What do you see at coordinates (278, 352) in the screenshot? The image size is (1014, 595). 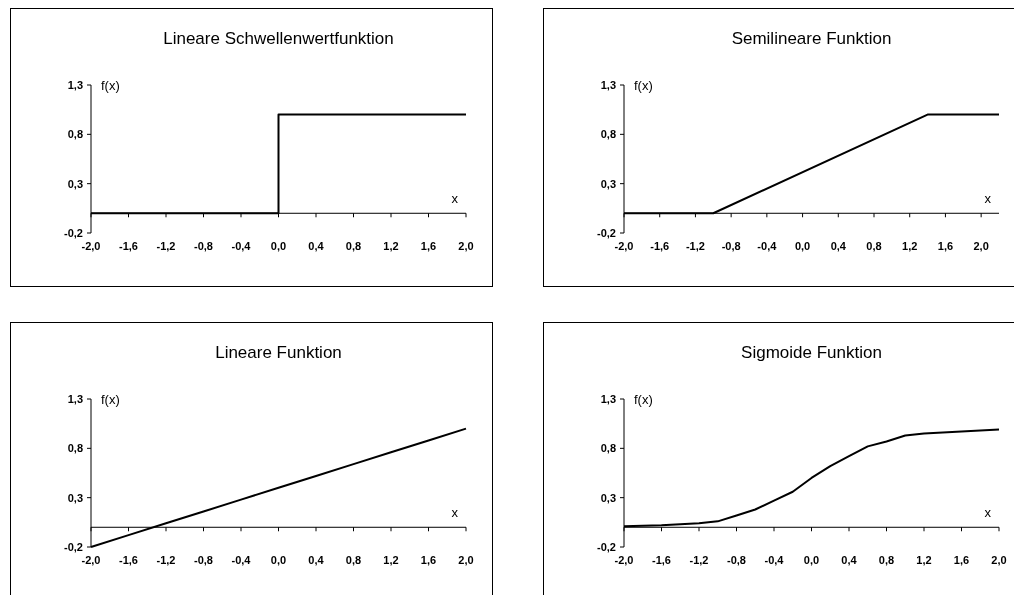 I see `chart-title: Lineare Funktion` at bounding box center [278, 352].